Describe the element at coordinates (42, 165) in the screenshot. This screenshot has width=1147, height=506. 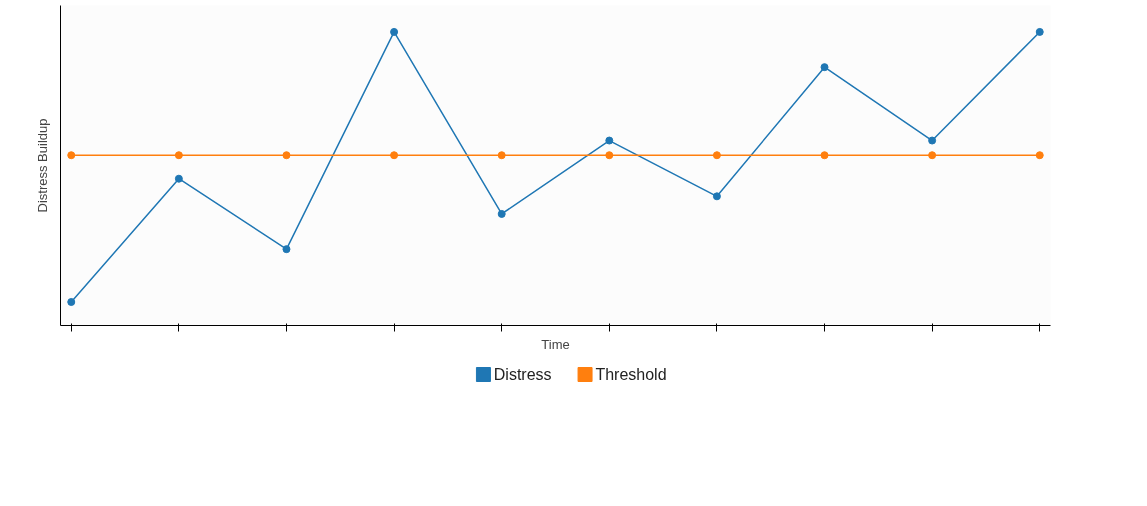
I see `y-axis-title: Distress Buildup` at that location.